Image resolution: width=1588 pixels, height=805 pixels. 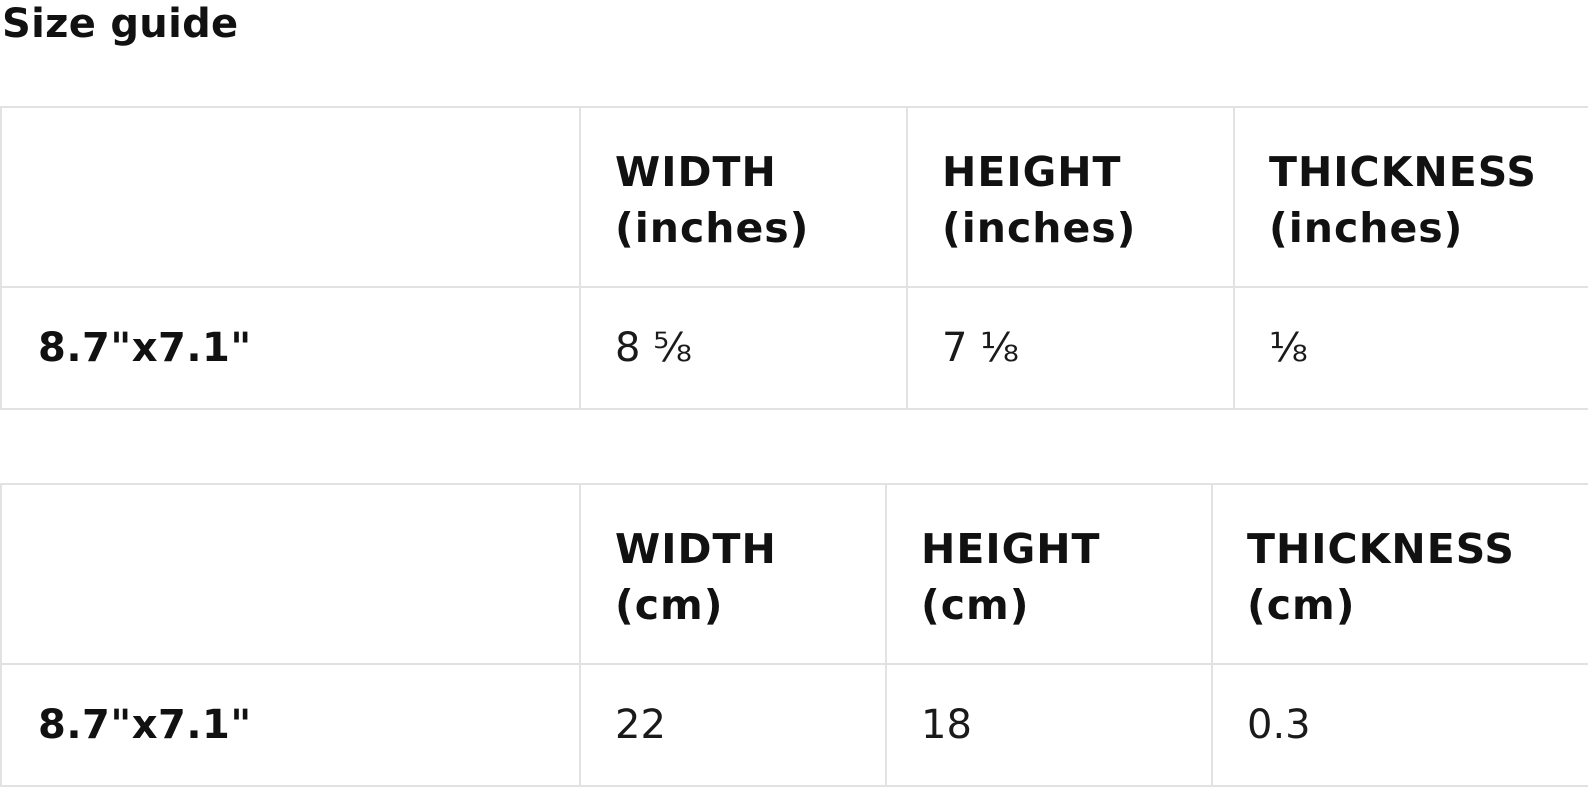 I want to click on height-cell: 7 ⅛, so click(x=1070, y=348).